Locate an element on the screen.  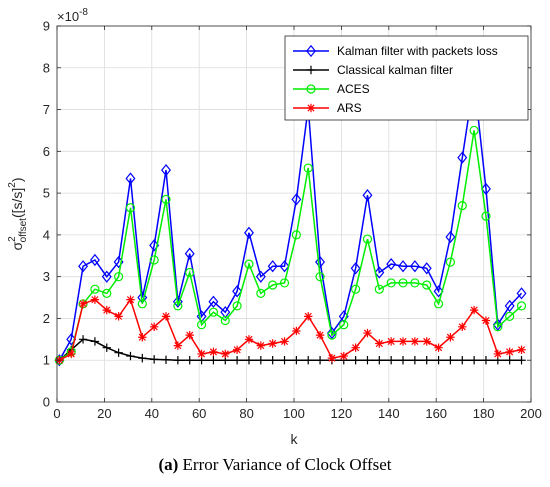
y-exponent-label: ×10⁻⁸ is located at coordinates (72, 15).